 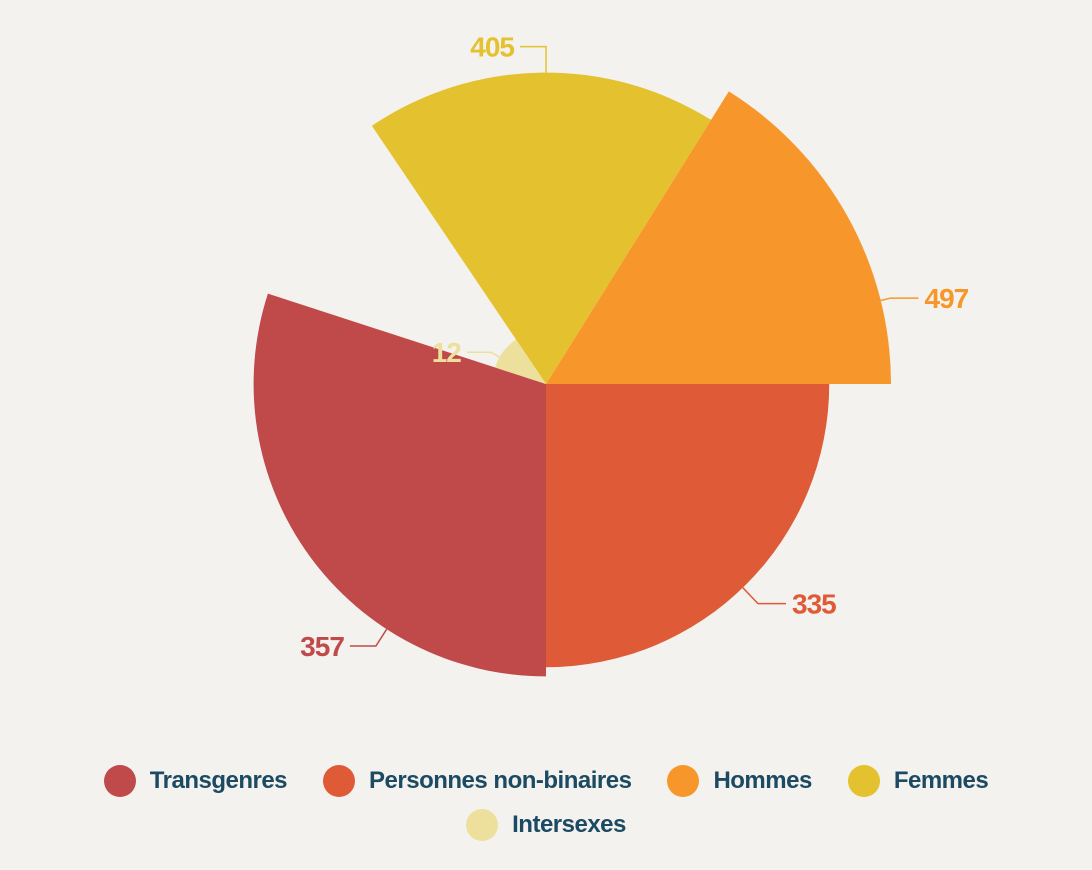 I want to click on slice-femmes, so click(x=541, y=228).